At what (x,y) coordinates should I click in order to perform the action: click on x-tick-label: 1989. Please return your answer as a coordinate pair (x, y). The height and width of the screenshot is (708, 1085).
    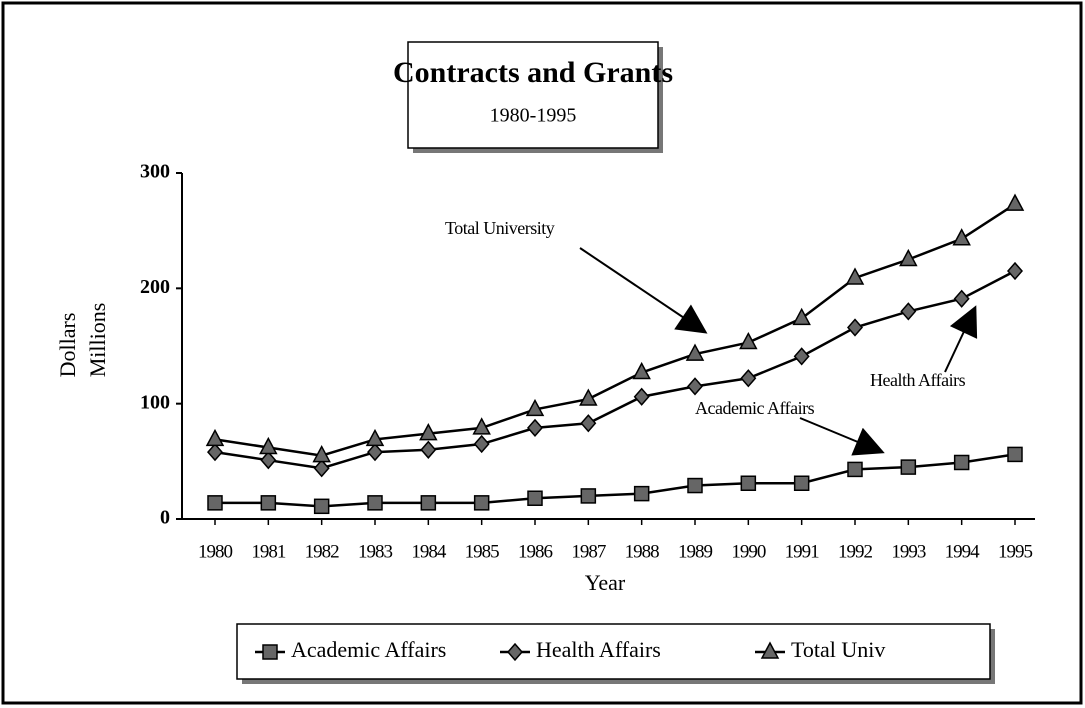
    Looking at the image, I should click on (695, 551).